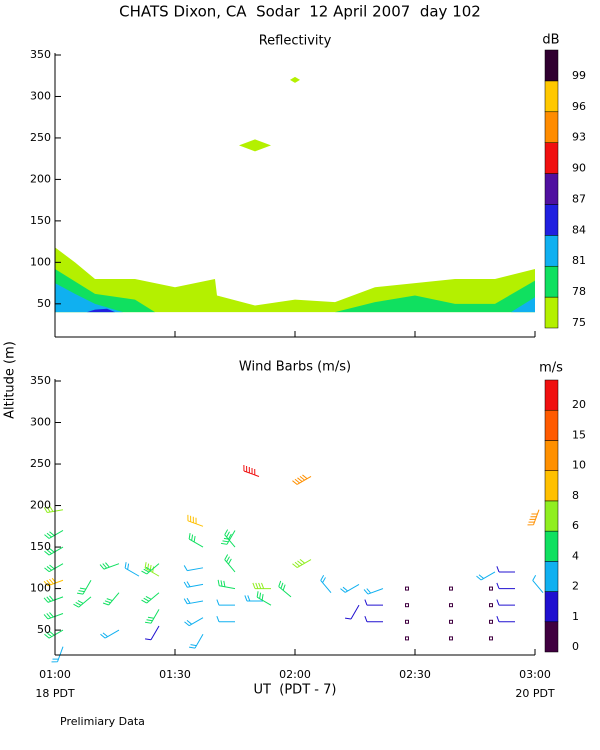  Describe the element at coordinates (575, 616) in the screenshot. I see `colorbar-tick-label: 1` at that location.